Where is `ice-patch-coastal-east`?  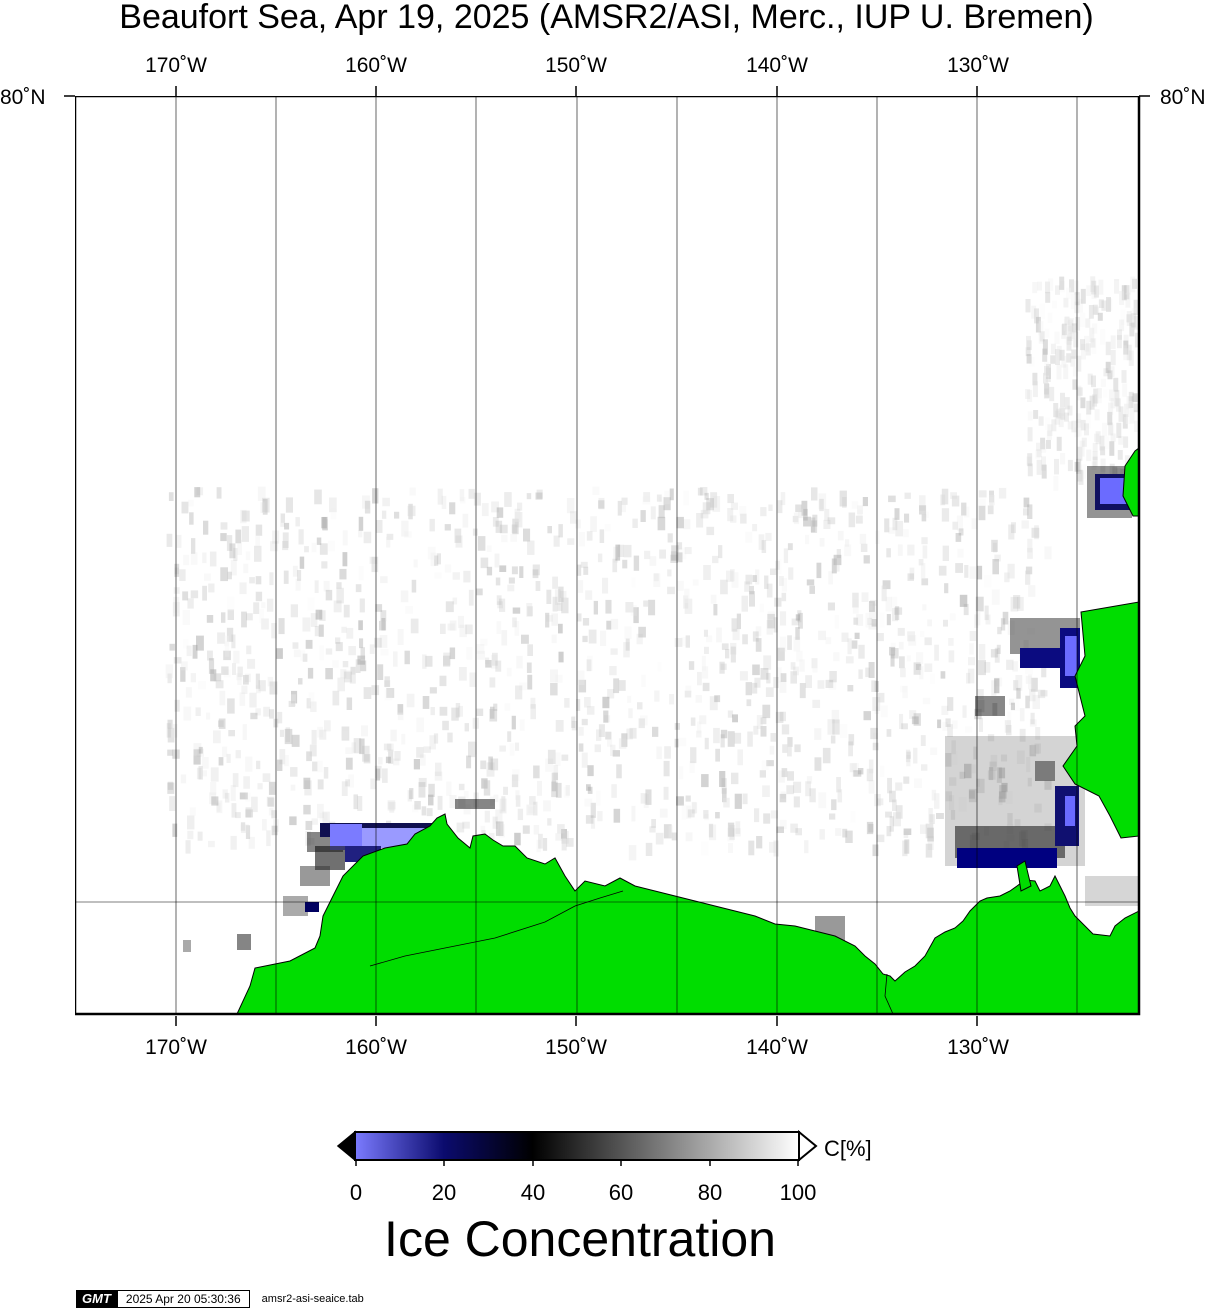 ice-patch-coastal-east is located at coordinates (977, 911).